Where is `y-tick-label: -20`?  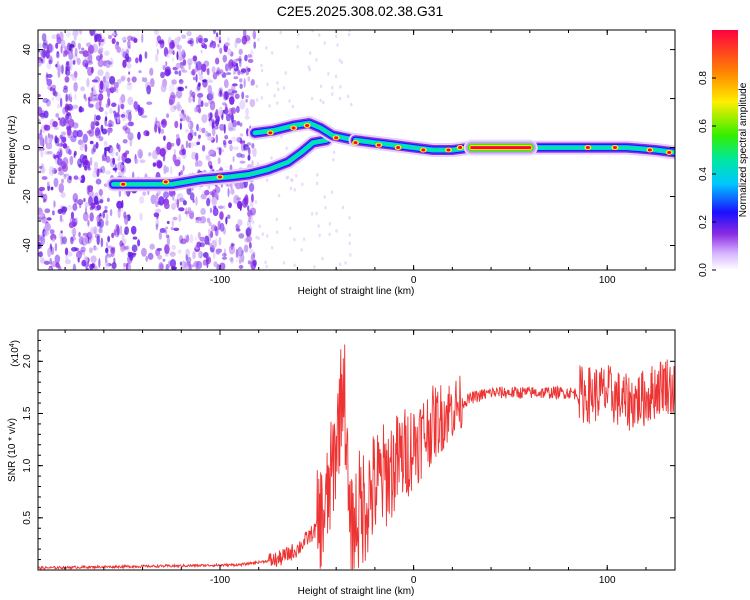
y-tick-label: -20 is located at coordinates (27, 196).